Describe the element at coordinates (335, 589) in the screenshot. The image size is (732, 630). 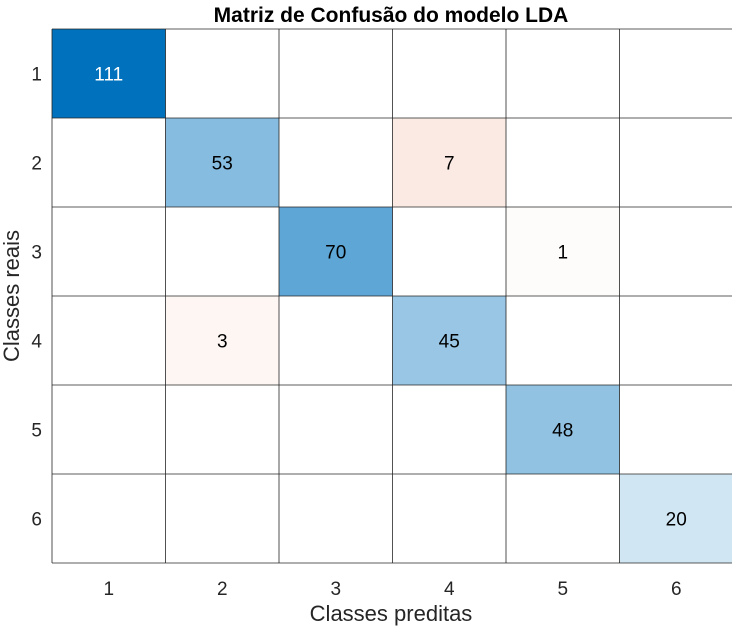
I see `x-tick-label-3: 3` at that location.